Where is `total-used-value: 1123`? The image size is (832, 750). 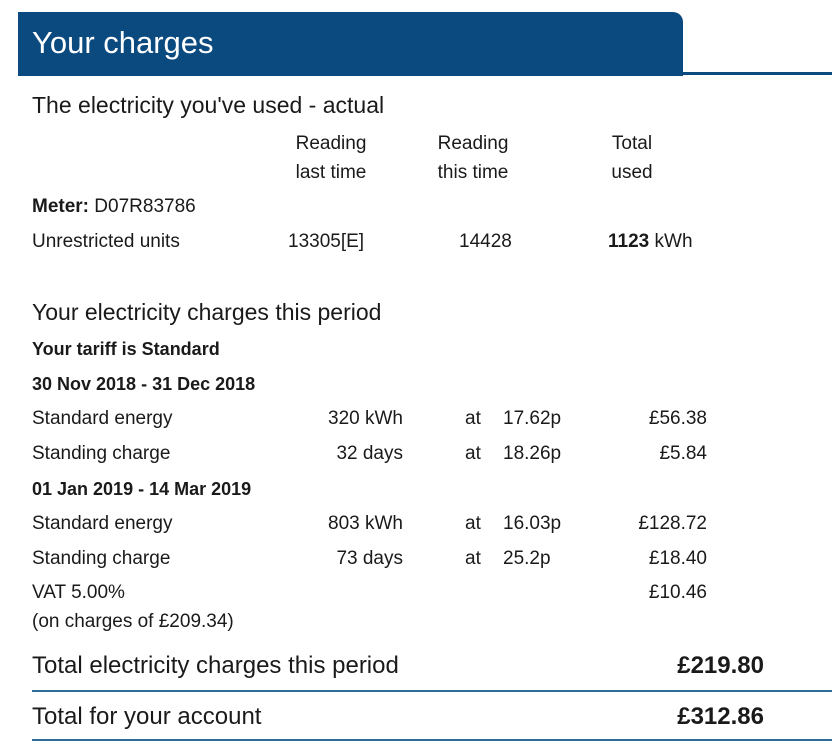 total-used-value: 1123 is located at coordinates (629, 241).